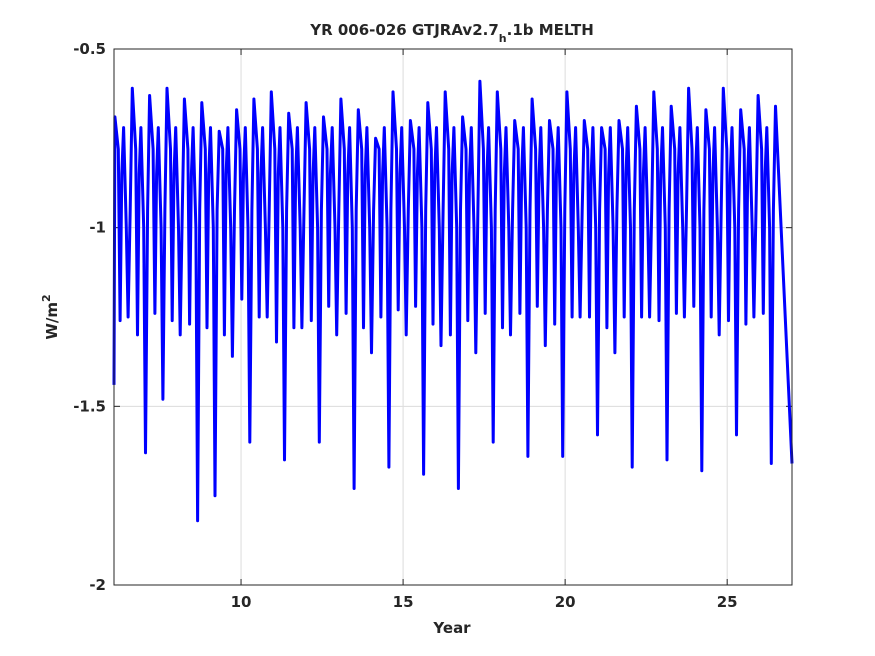  Describe the element at coordinates (46, 298) in the screenshot. I see `y-axis-label-superscript: 2` at that location.